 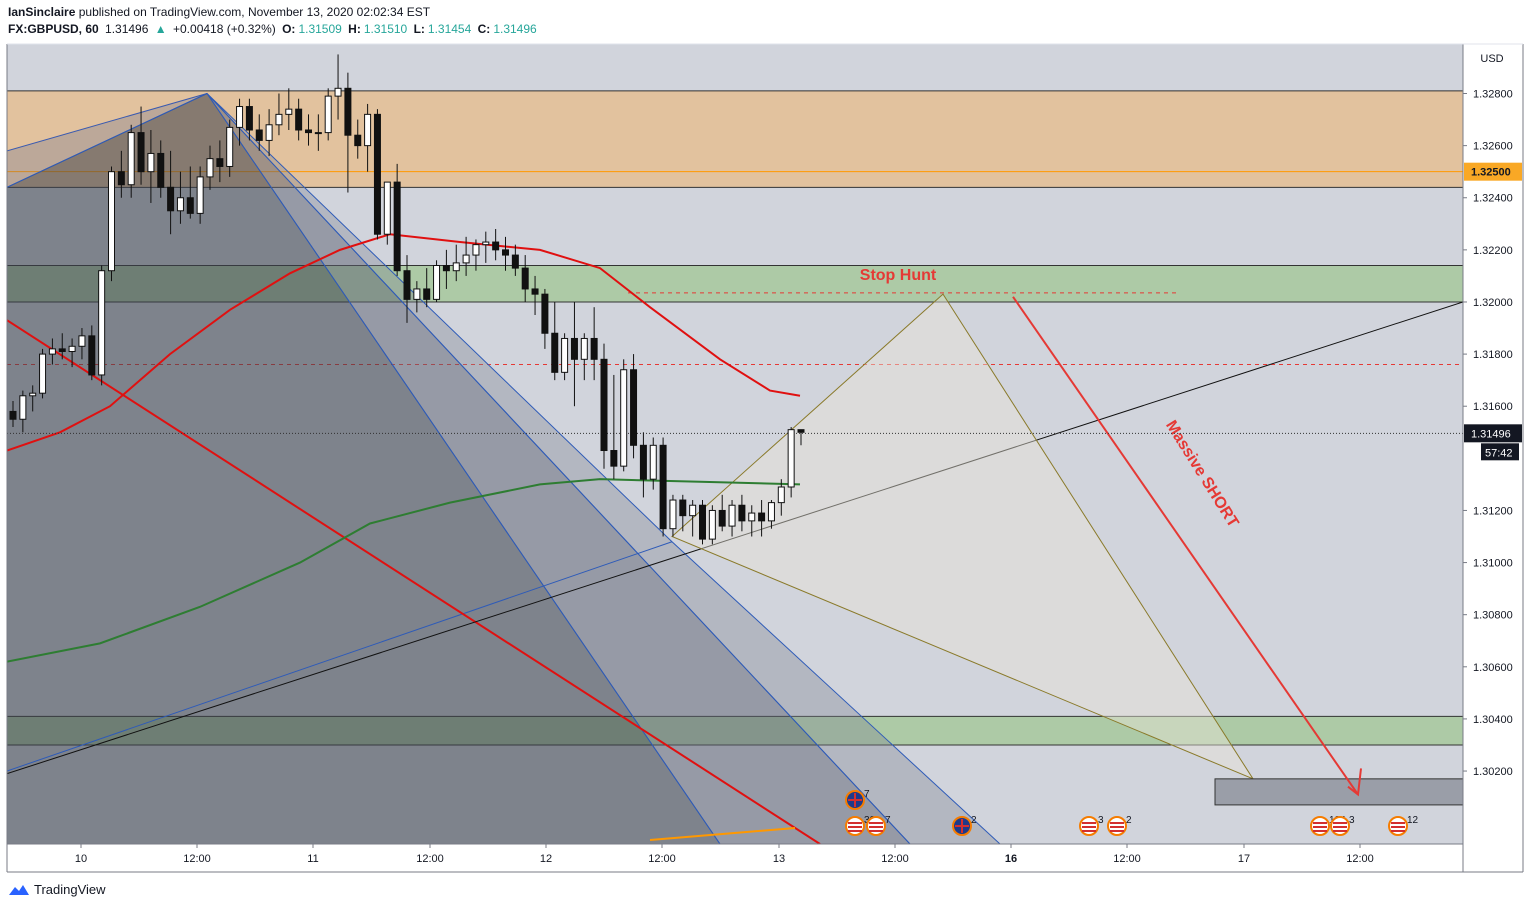 I want to click on countdown-text: 57:42, so click(x=1499, y=453).